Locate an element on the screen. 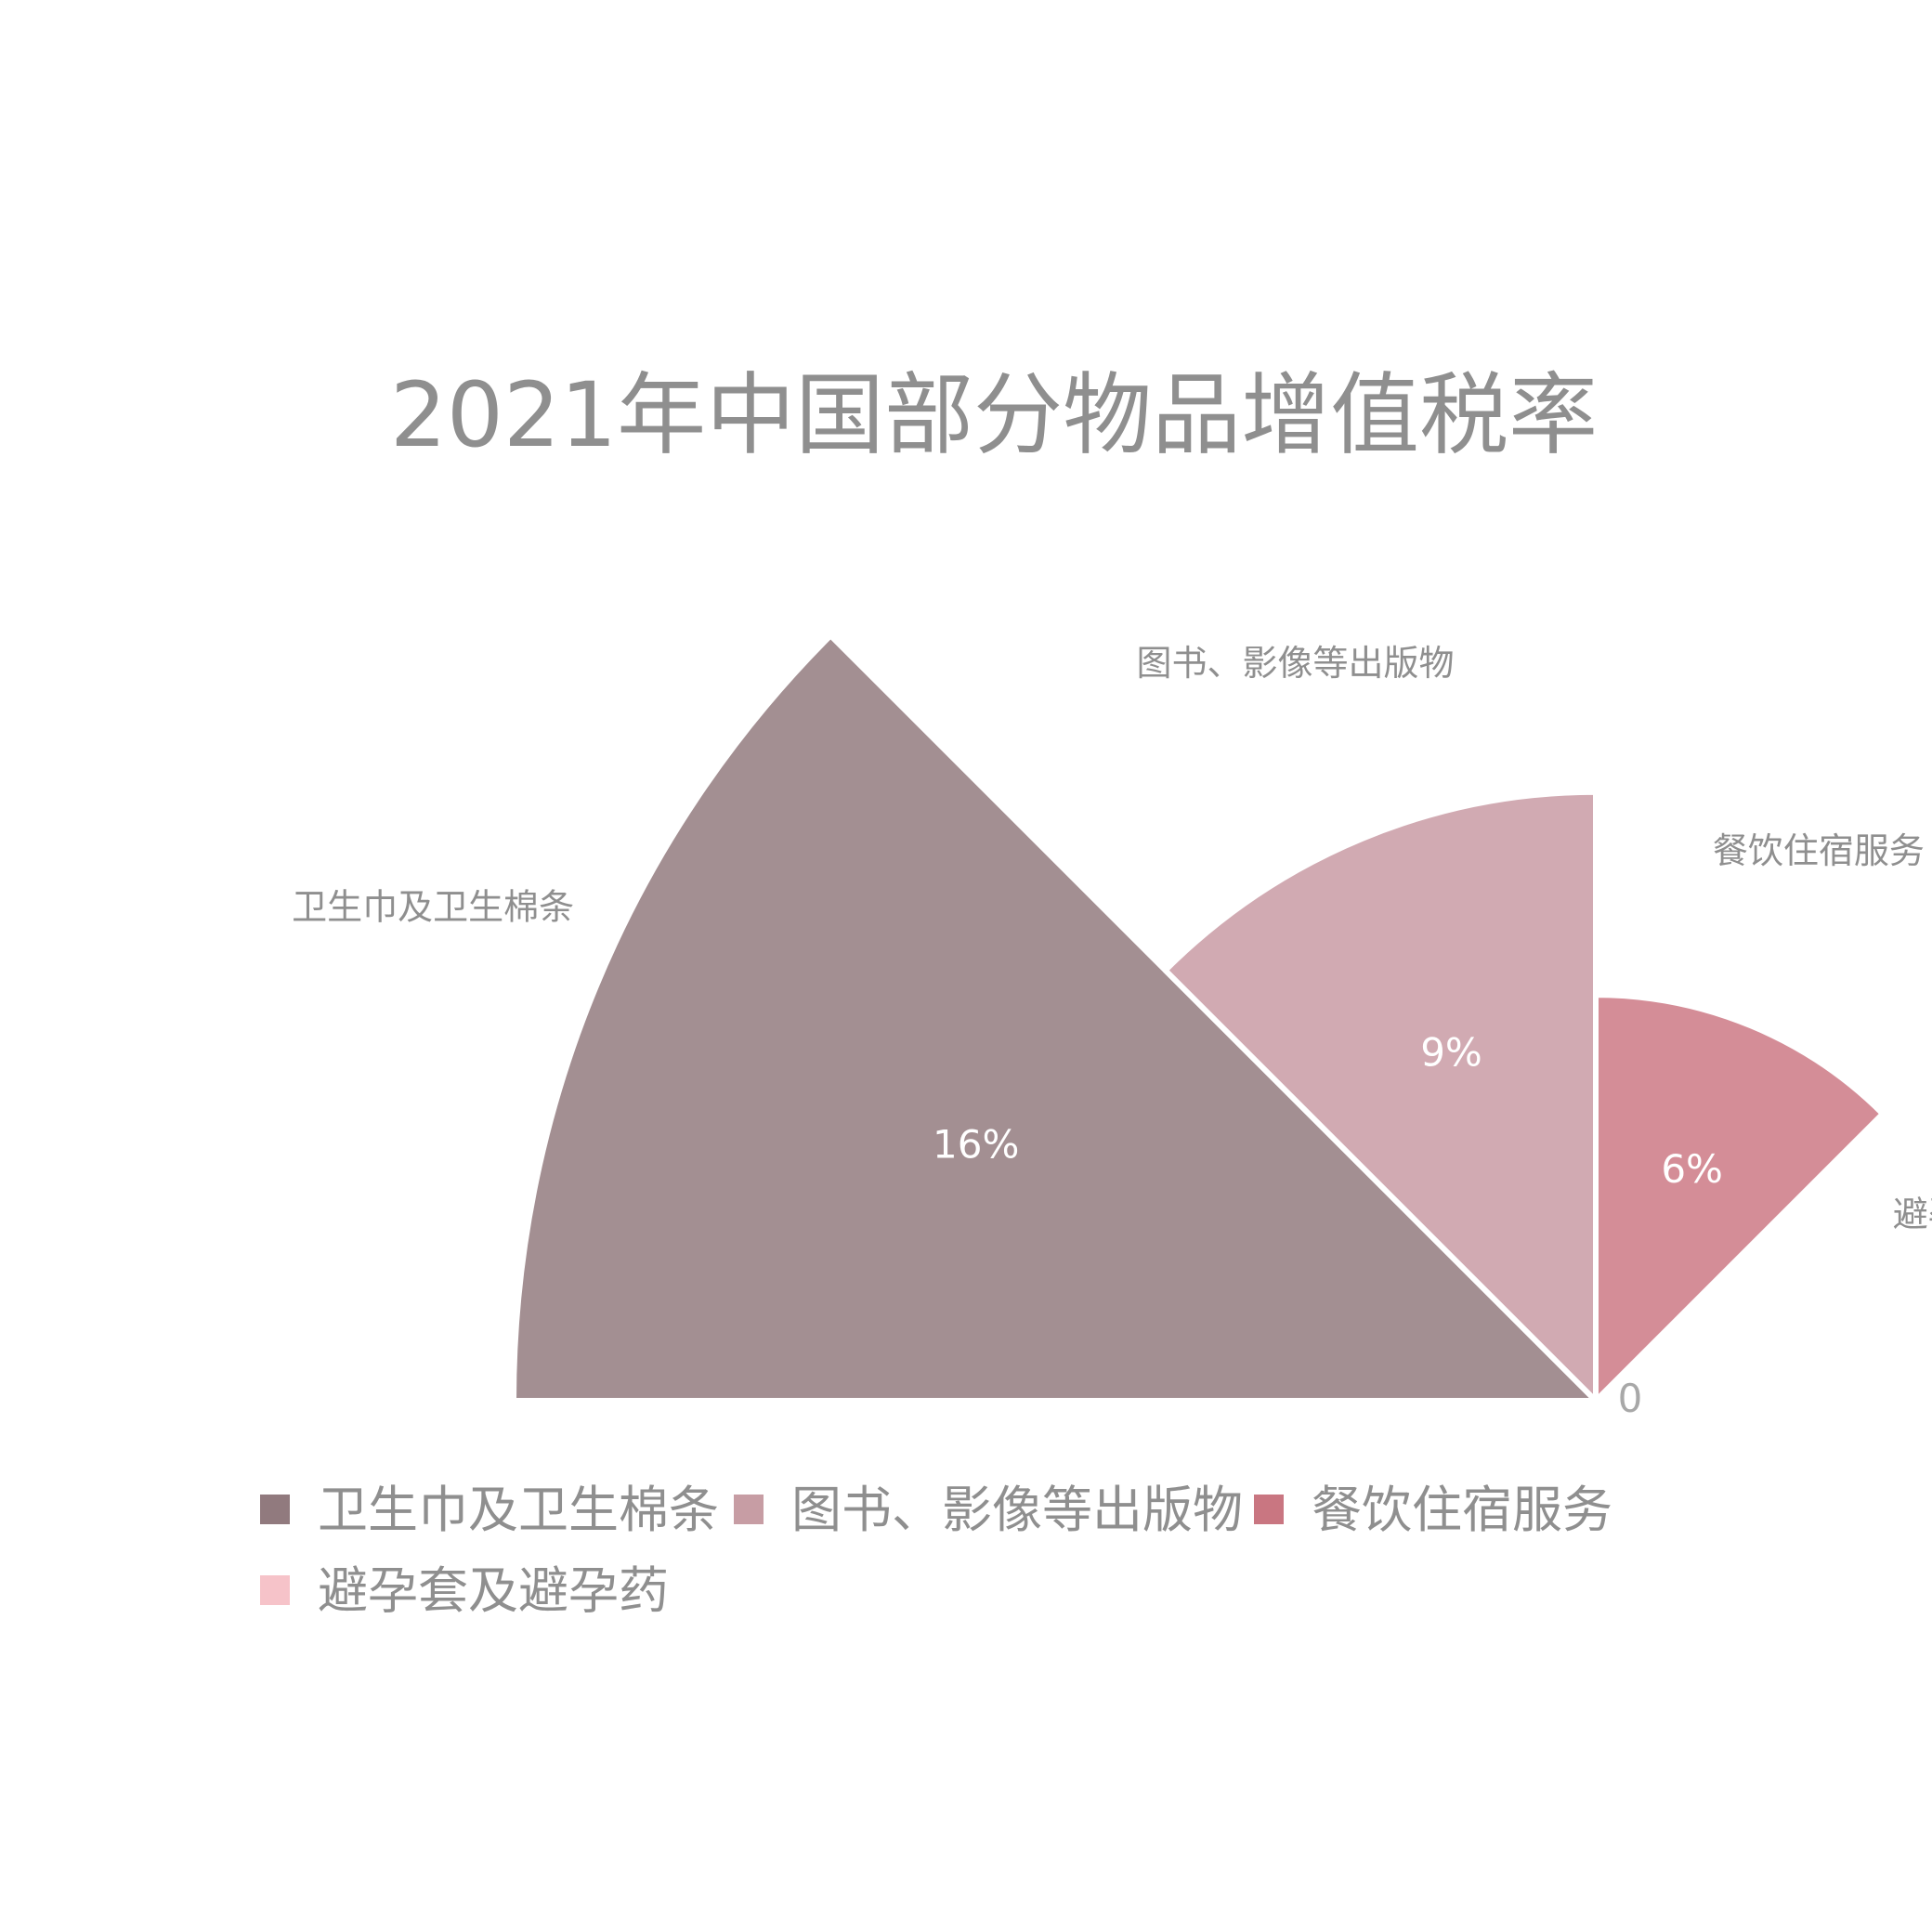 The height and width of the screenshot is (1919, 1932). legend-label: 餐饮住宿服务 is located at coordinates (1462, 1510).